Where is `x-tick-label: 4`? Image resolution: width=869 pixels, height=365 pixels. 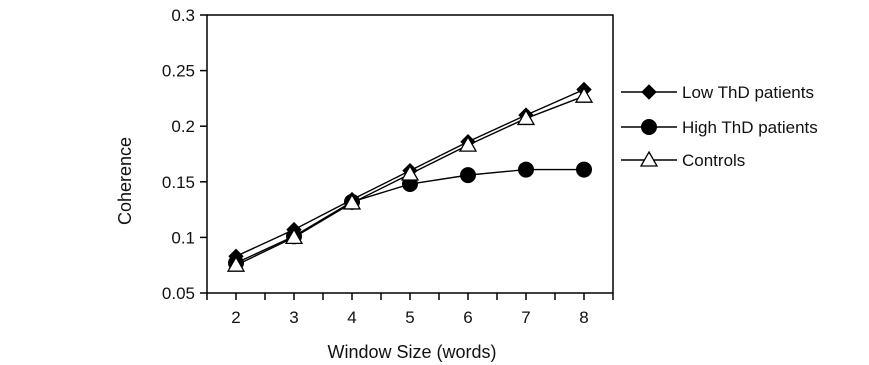
x-tick-label: 4 is located at coordinates (351, 317).